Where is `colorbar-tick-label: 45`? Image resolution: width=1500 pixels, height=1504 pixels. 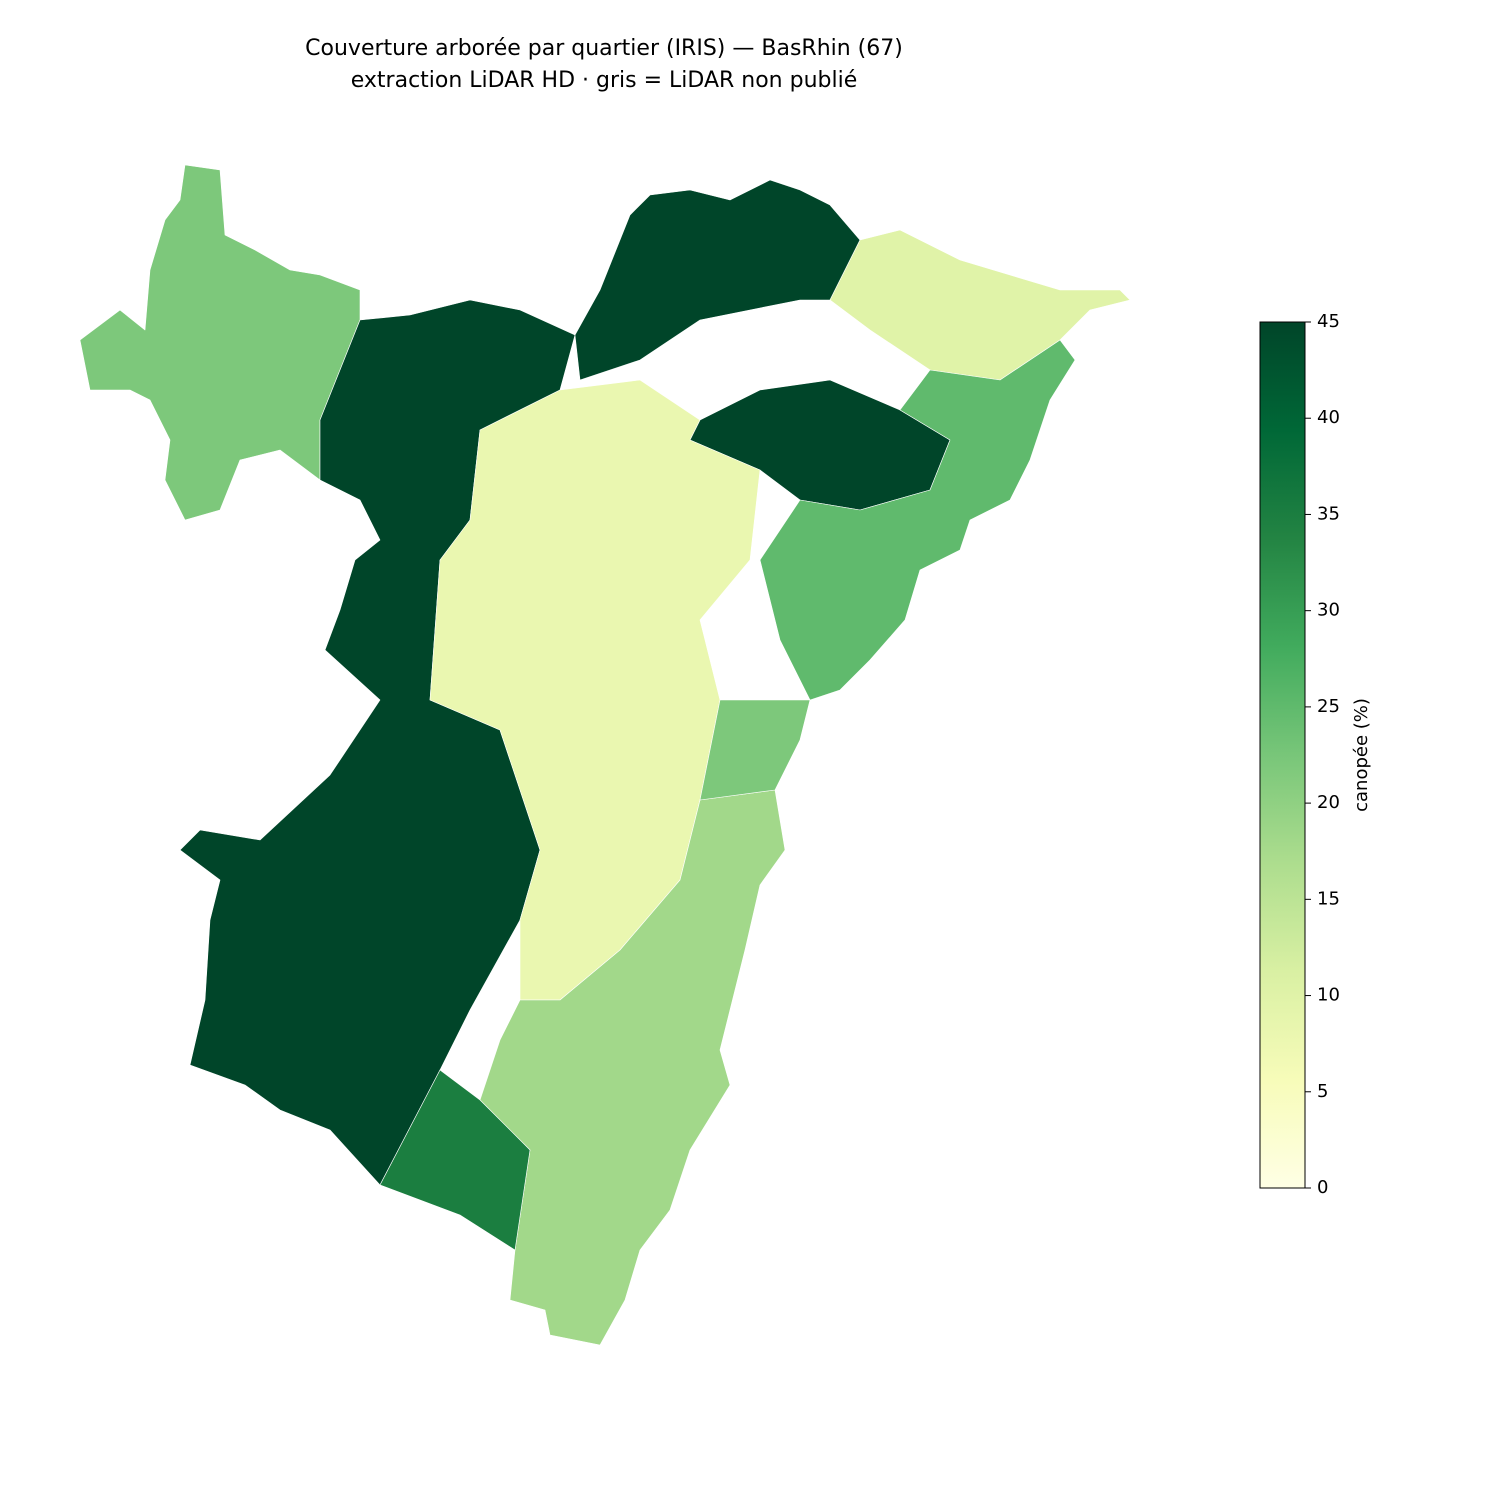
colorbar-tick-label: 45 is located at coordinates (1328, 321).